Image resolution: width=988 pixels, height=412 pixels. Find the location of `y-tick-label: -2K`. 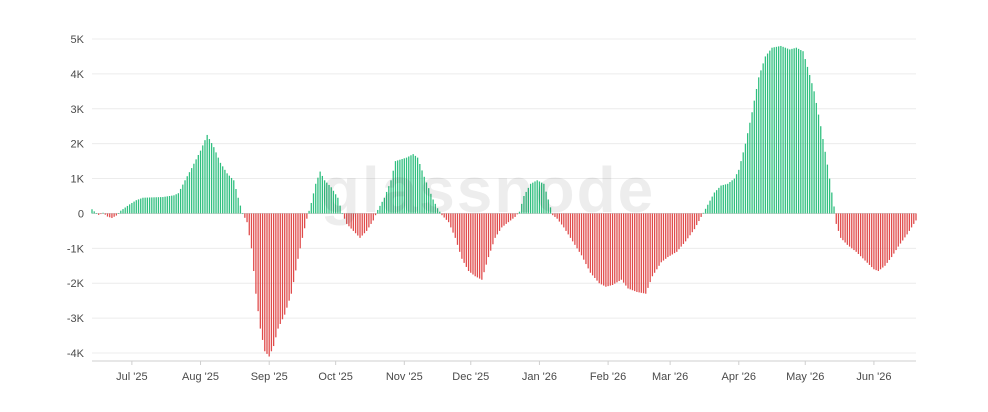

y-tick-label: -2K is located at coordinates (76, 284).